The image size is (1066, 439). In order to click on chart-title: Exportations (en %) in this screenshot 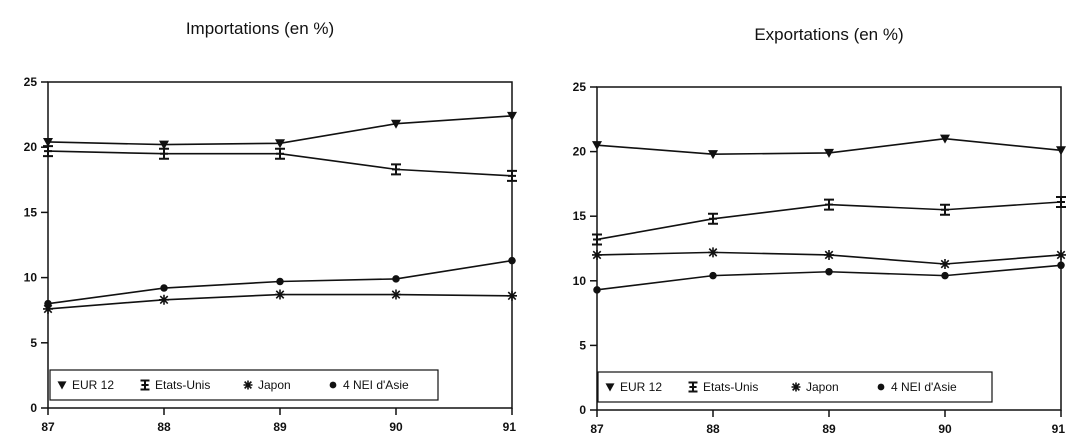, I will do `click(828, 34)`.